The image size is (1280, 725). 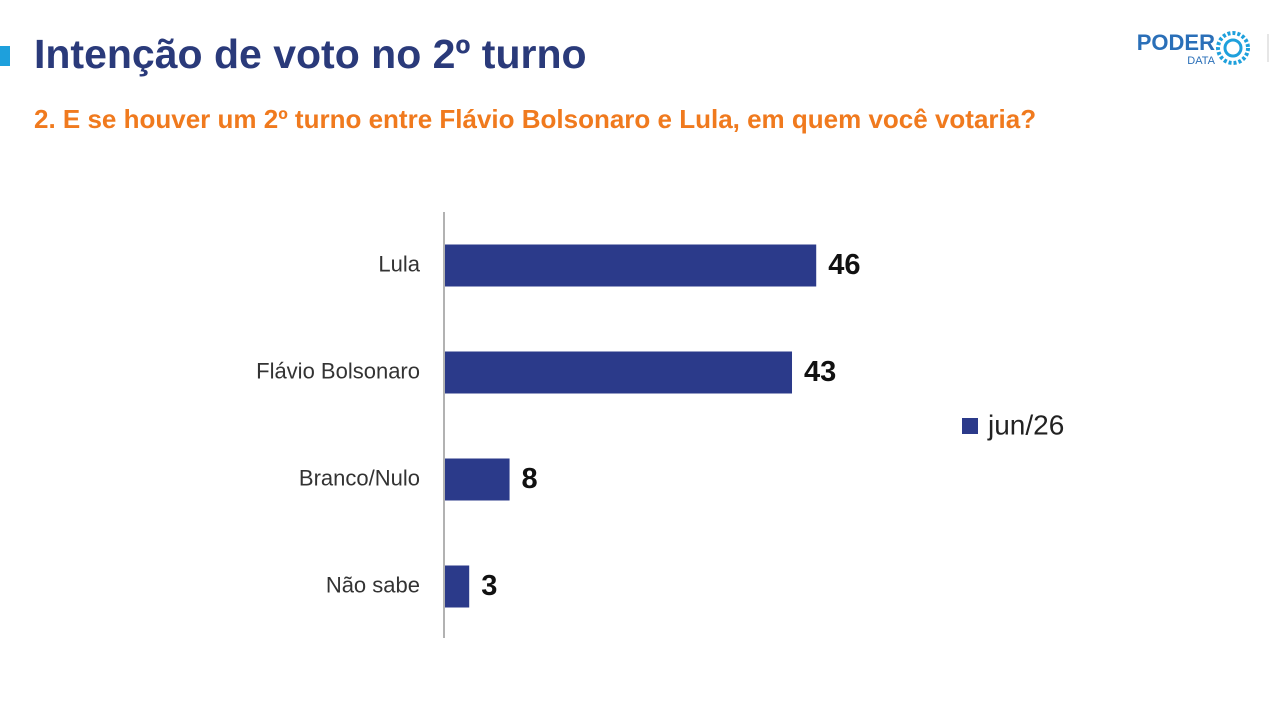 What do you see at coordinates (1201, 61) in the screenshot?
I see `logo-sub: DATA` at bounding box center [1201, 61].